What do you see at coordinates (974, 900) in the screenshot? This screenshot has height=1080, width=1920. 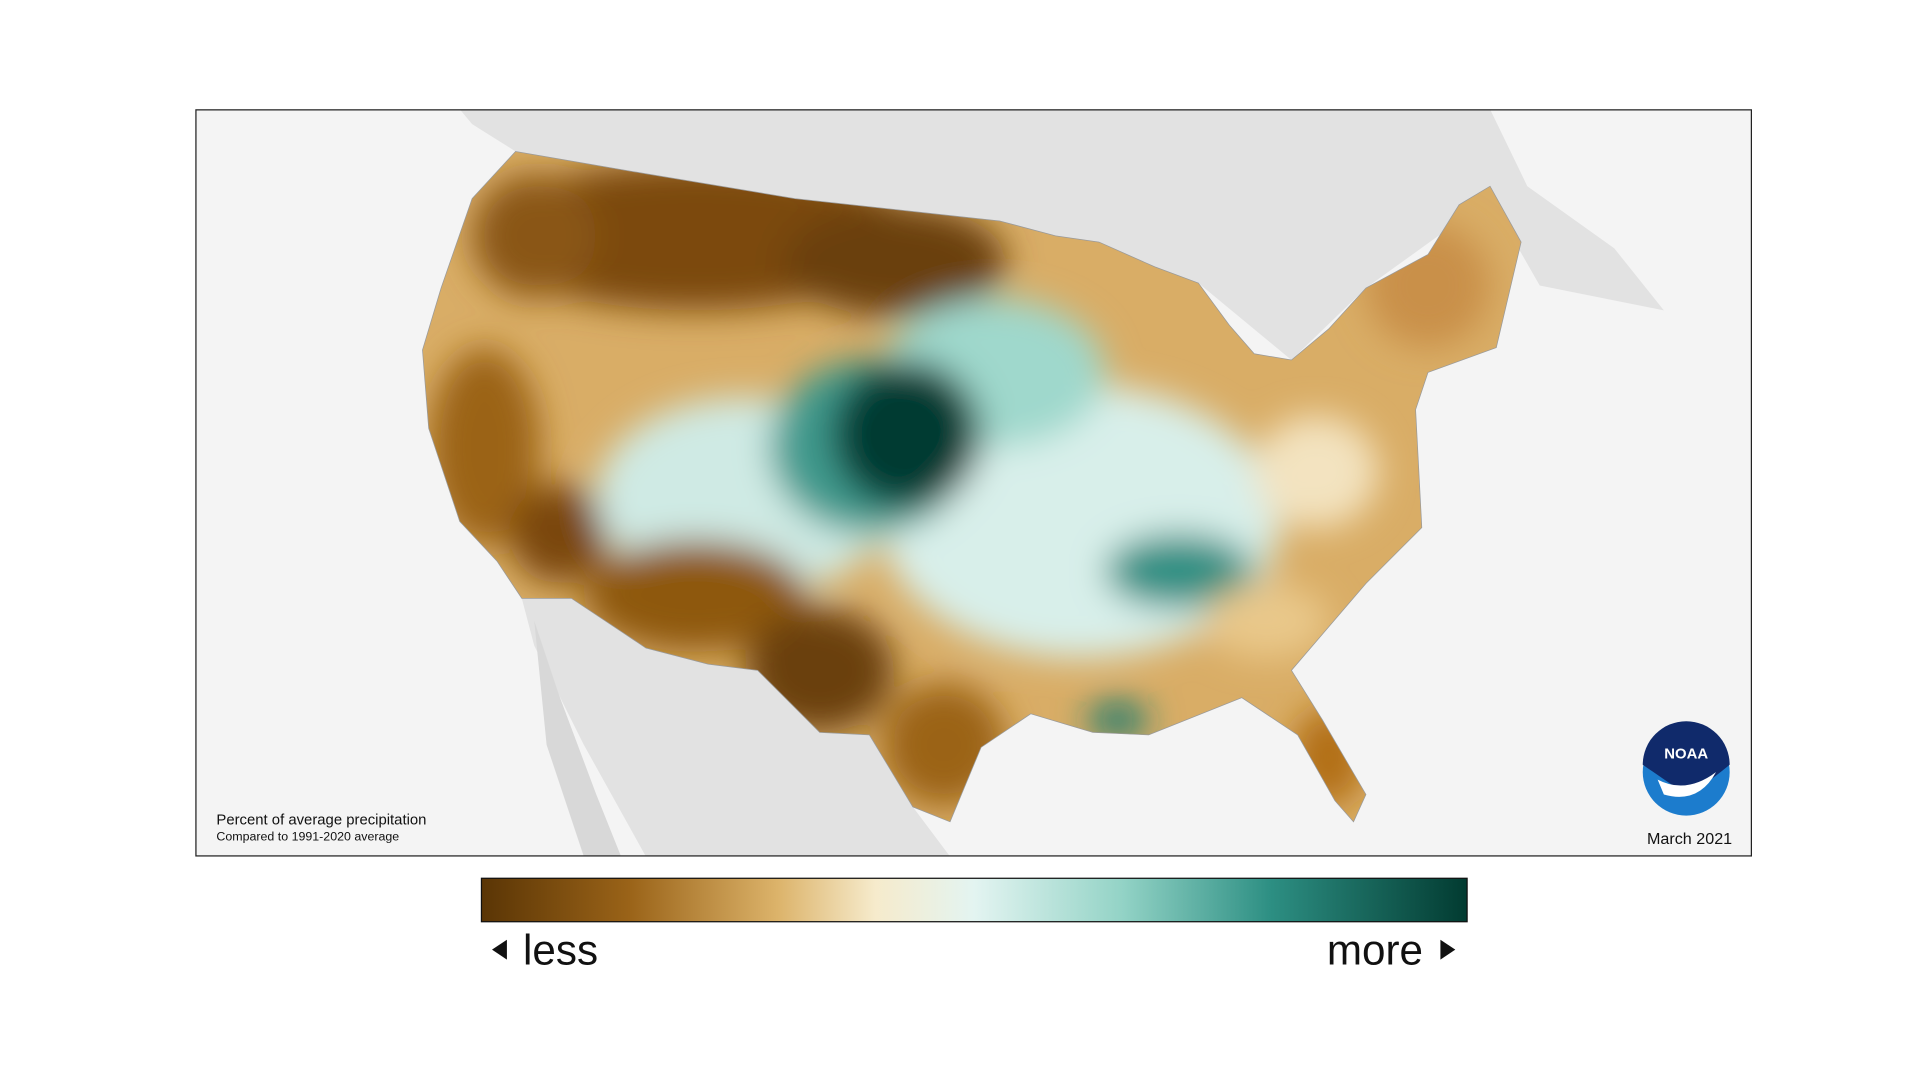 I see `color-bar` at bounding box center [974, 900].